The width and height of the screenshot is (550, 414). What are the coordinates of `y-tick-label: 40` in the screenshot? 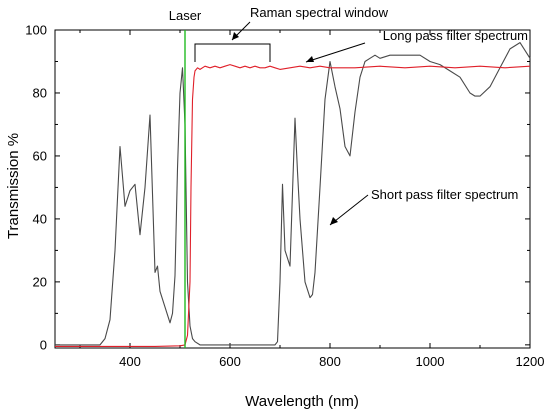 It's located at (40, 218).